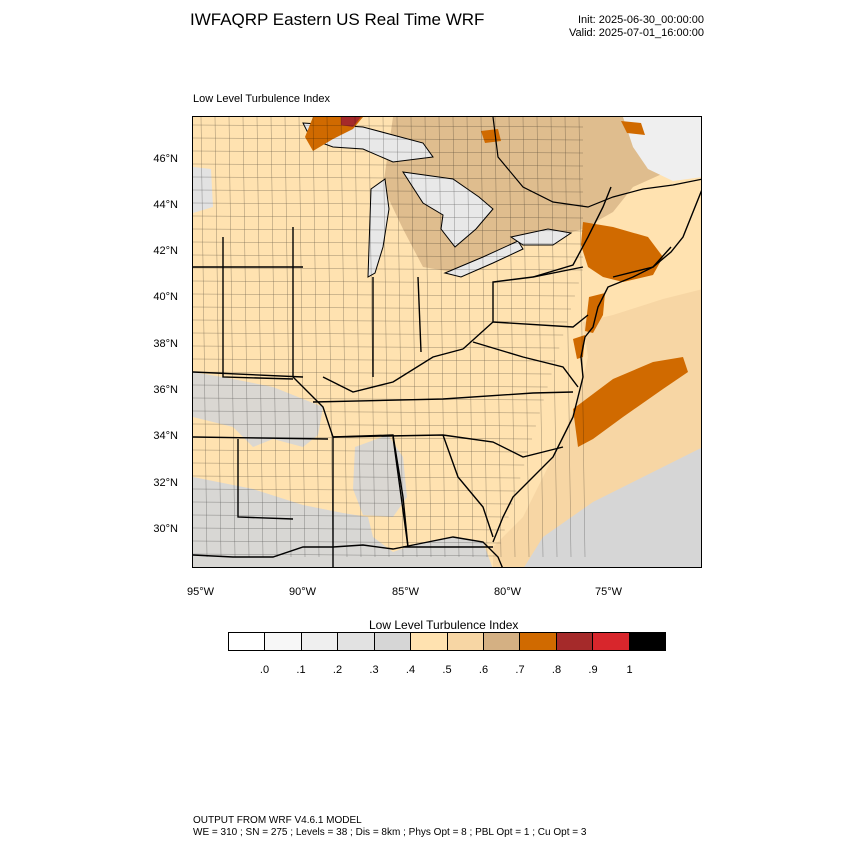  Describe the element at coordinates (165, 390) in the screenshot. I see `lat-label: 36°N` at that location.